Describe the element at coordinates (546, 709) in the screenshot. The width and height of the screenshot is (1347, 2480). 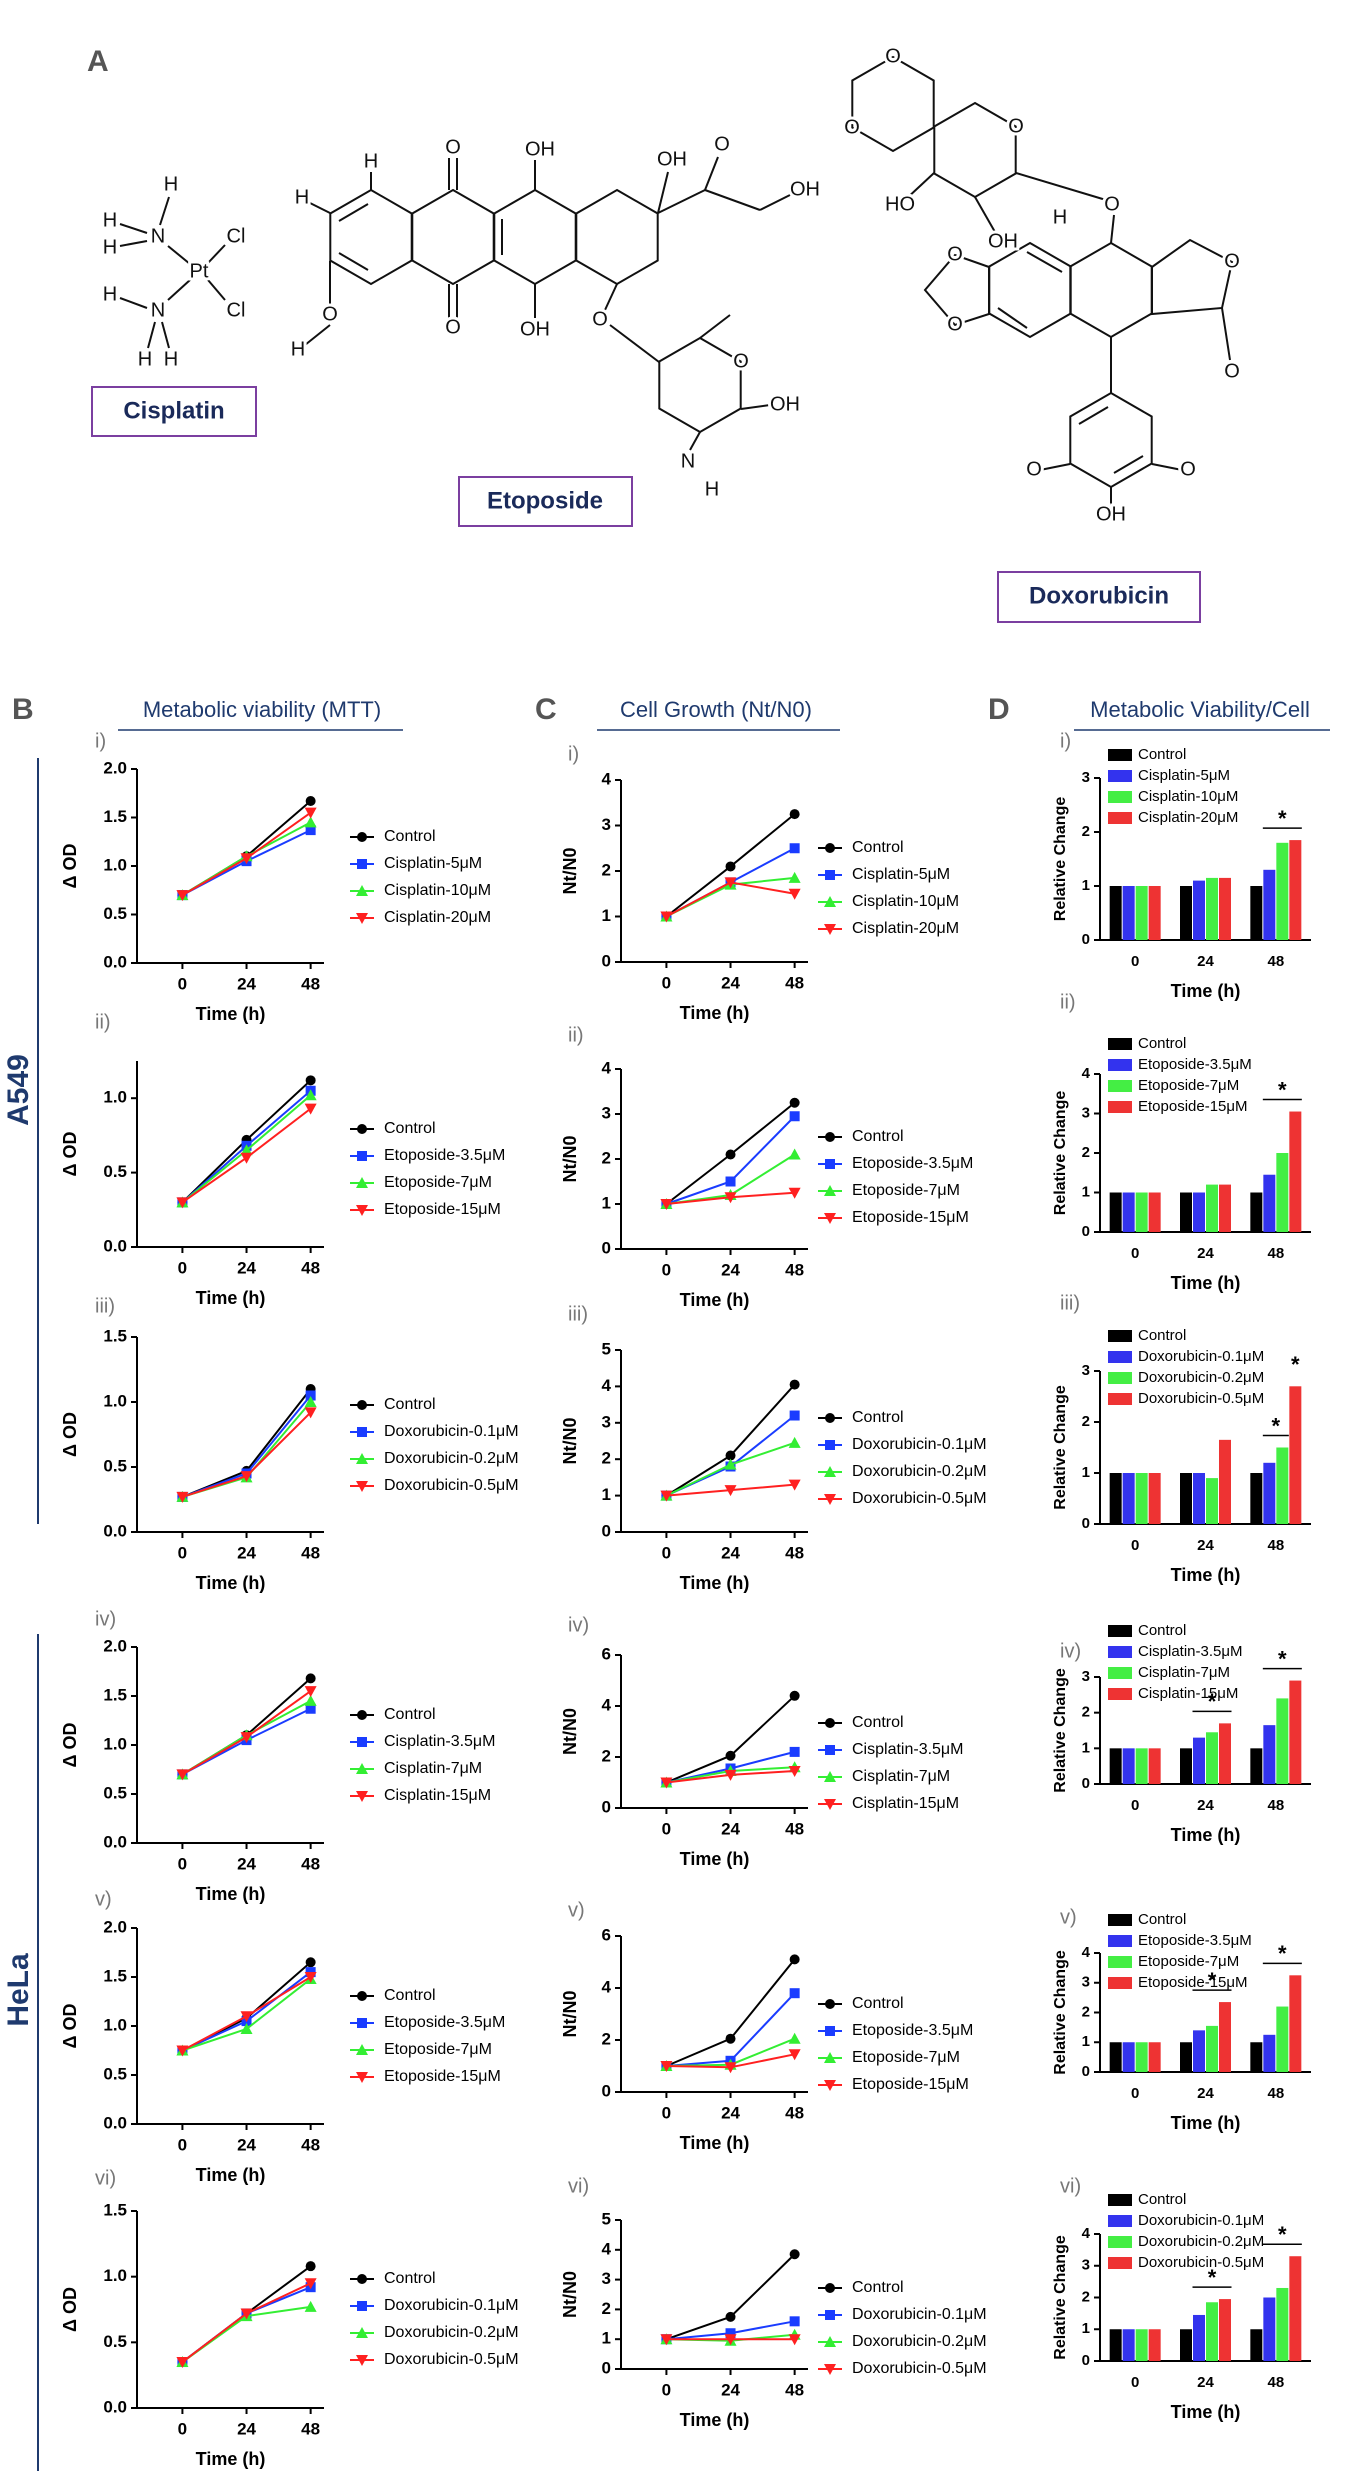
I see `panel-letter: C` at that location.